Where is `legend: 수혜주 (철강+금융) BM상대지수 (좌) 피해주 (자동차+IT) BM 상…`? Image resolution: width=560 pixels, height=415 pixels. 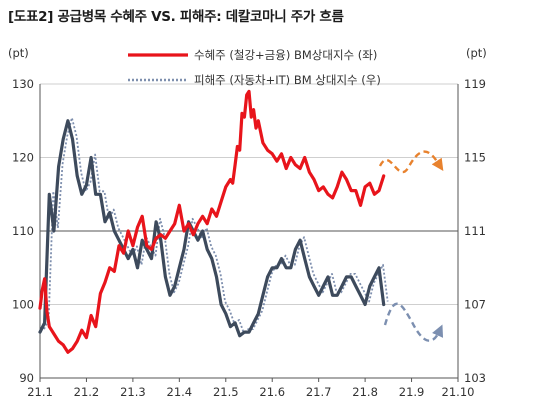
legend: 수혜주 (철강+금융) BM상대지수 (좌) 피해주 (자동차+IT) BM 상… is located at coordinates (254, 67).